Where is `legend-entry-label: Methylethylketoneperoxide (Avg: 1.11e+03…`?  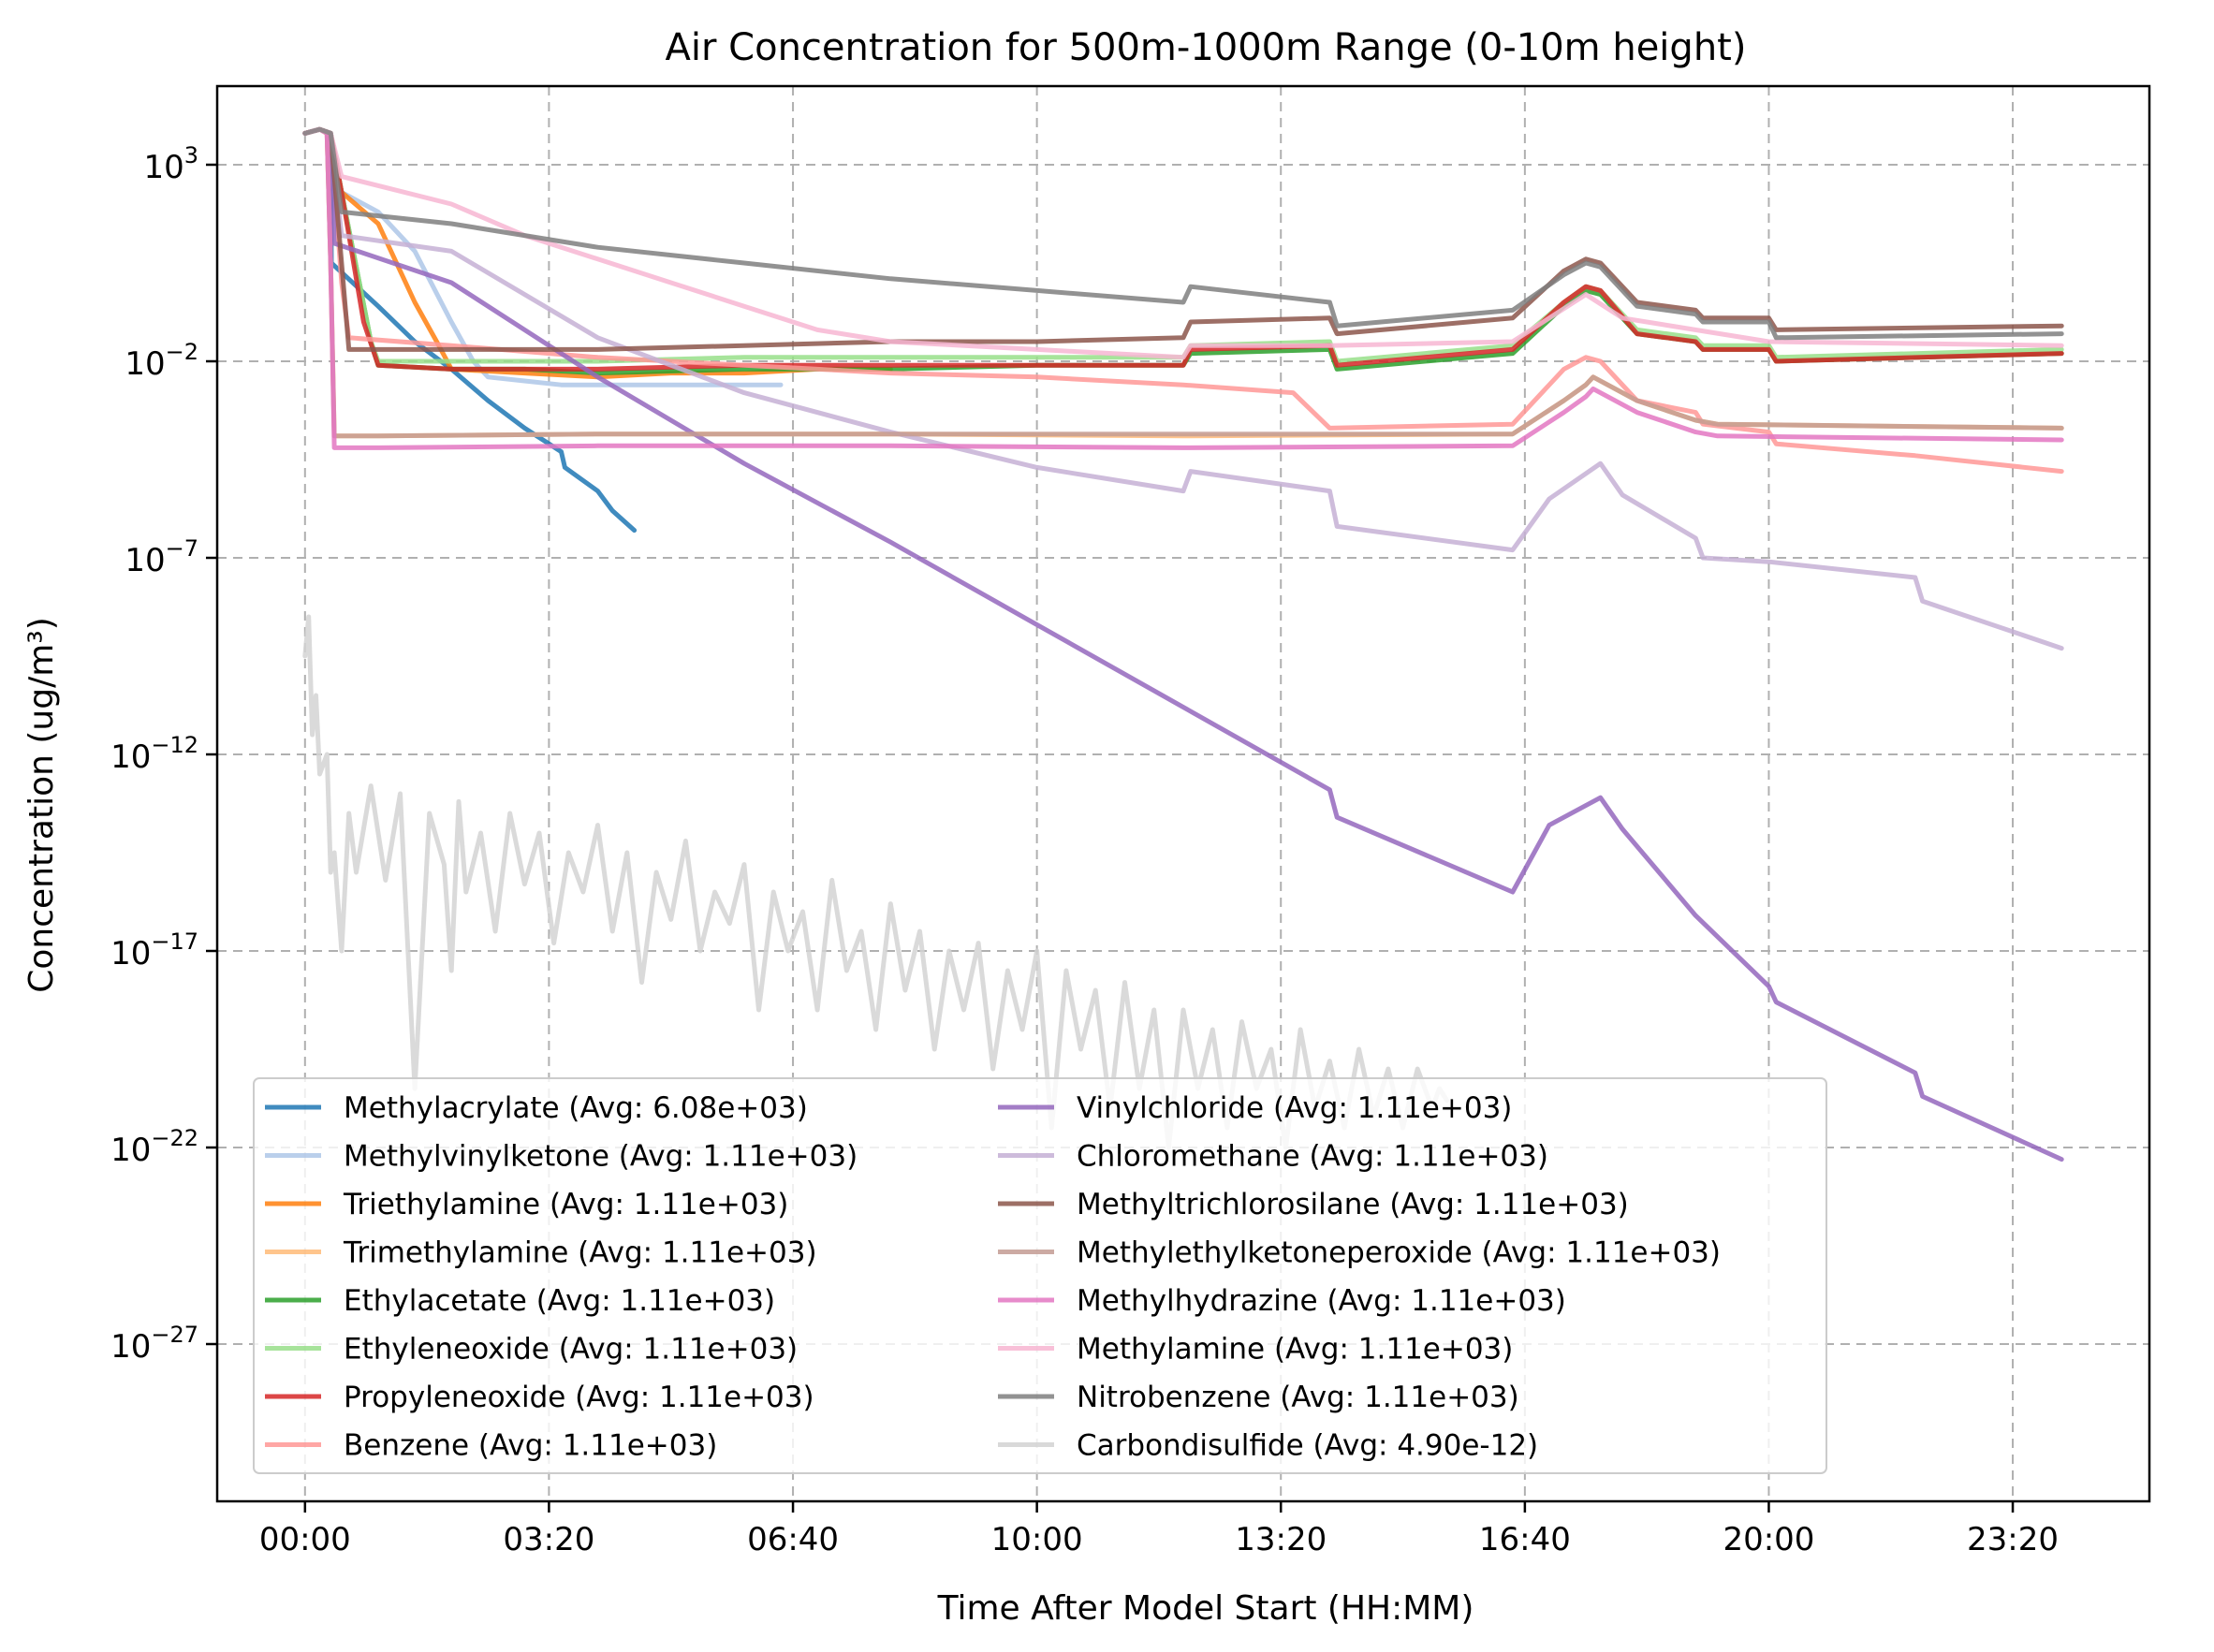
legend-entry-label: Methylethylketoneperoxide (Avg: 1.11e+03… is located at coordinates (1399, 1253).